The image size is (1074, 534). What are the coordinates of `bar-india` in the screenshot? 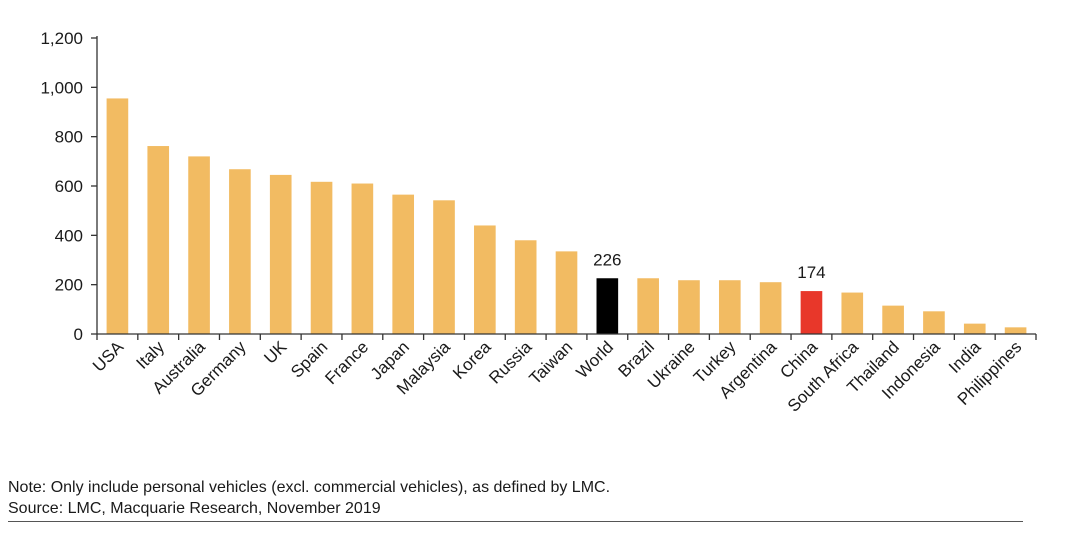 It's located at (974, 328).